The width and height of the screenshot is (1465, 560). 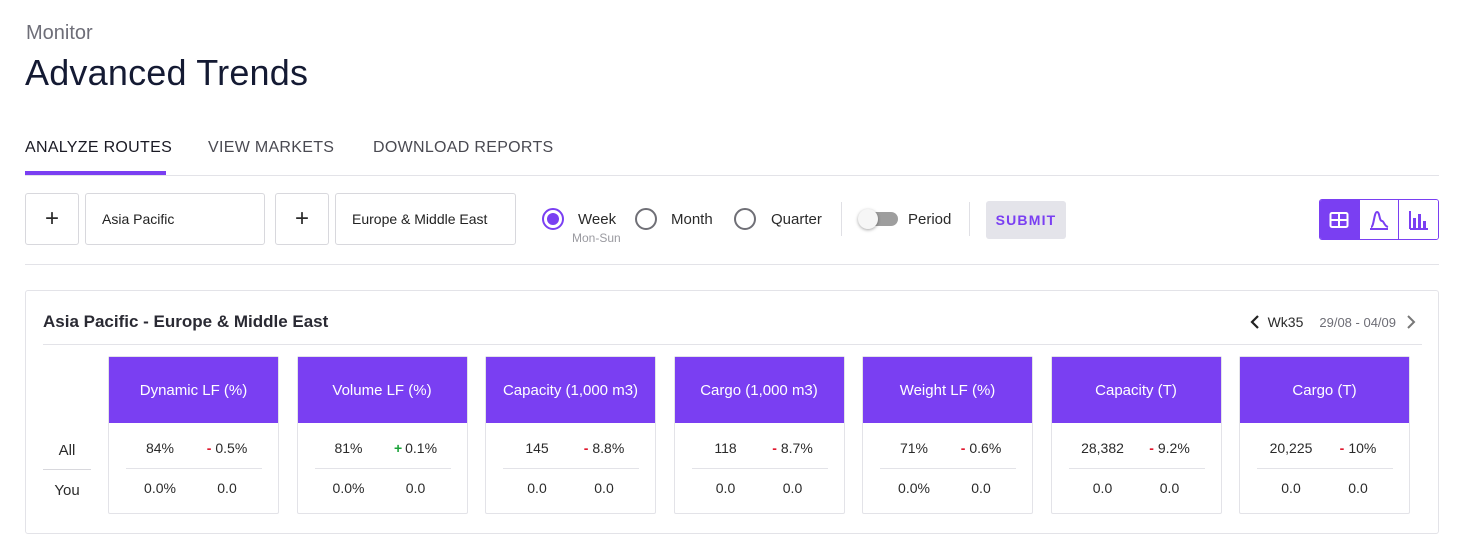 I want to click on metric-row-all: 81% +0.1%, so click(x=382, y=450).